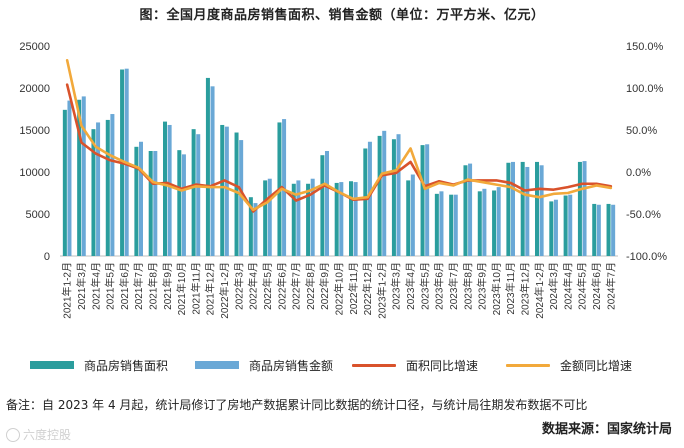 The height and width of the screenshot is (448, 684). I want to click on legend-label-area: 商品房销售面积, so click(126, 365).